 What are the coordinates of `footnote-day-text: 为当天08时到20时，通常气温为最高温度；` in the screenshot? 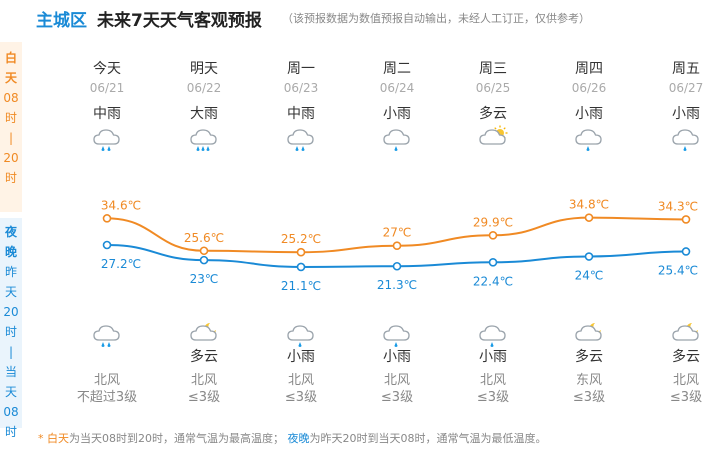 It's located at (176, 438).